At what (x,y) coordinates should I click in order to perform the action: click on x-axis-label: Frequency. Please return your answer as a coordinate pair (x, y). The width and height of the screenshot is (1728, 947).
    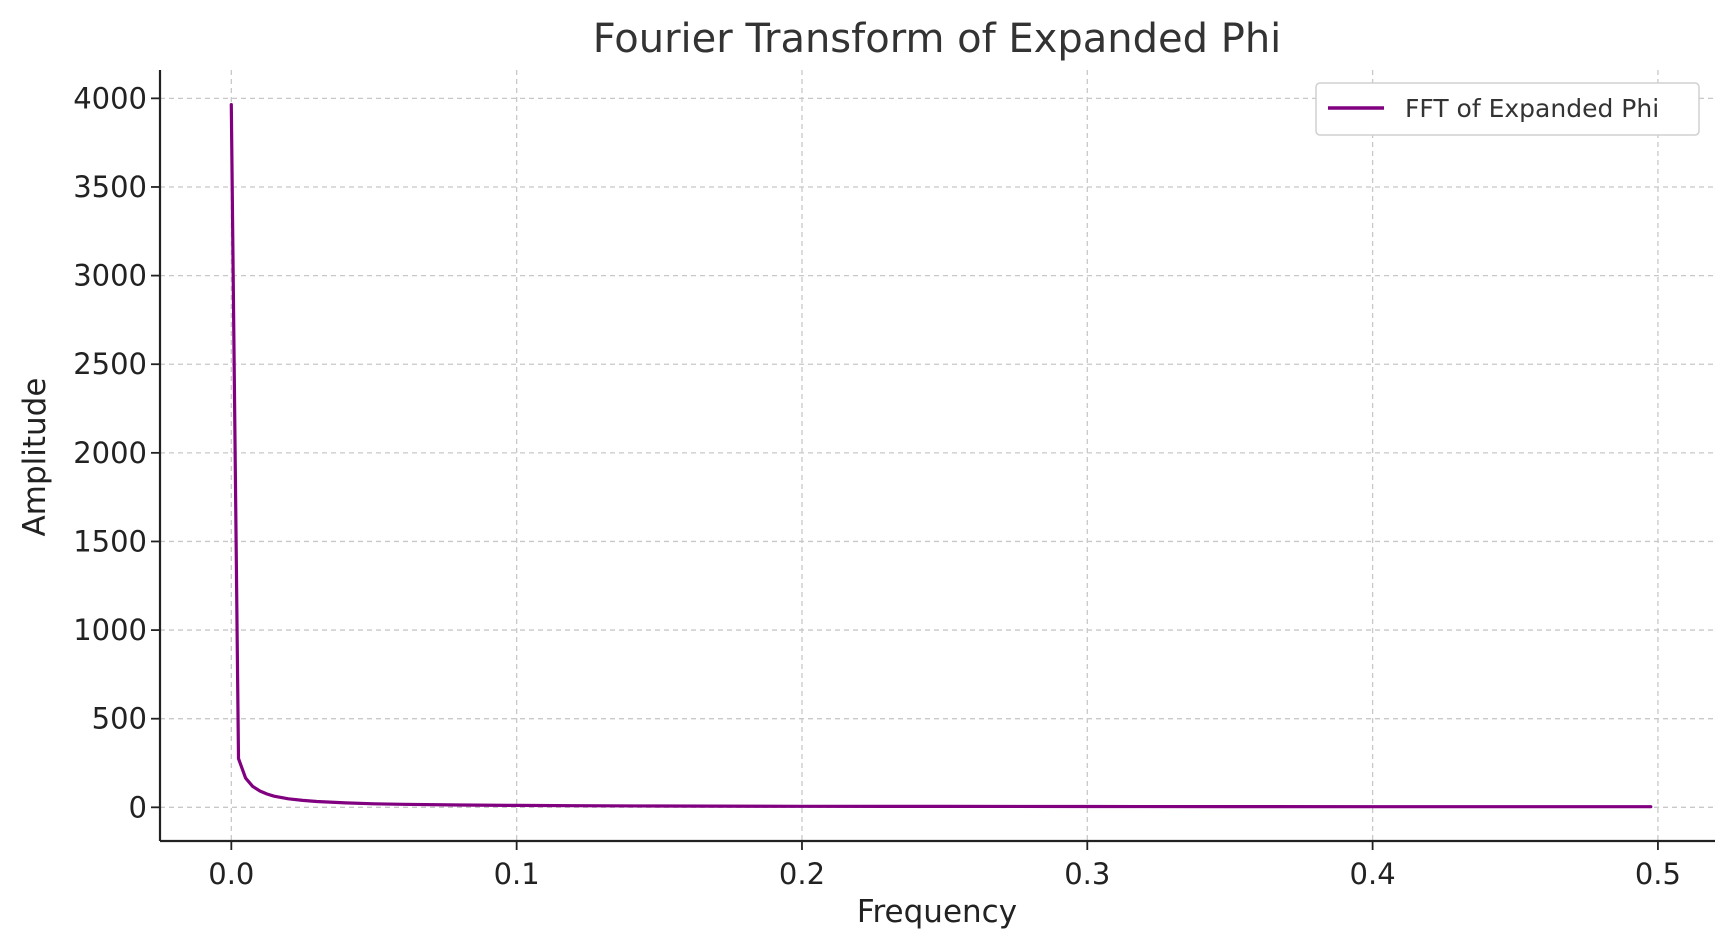
    Looking at the image, I should click on (937, 912).